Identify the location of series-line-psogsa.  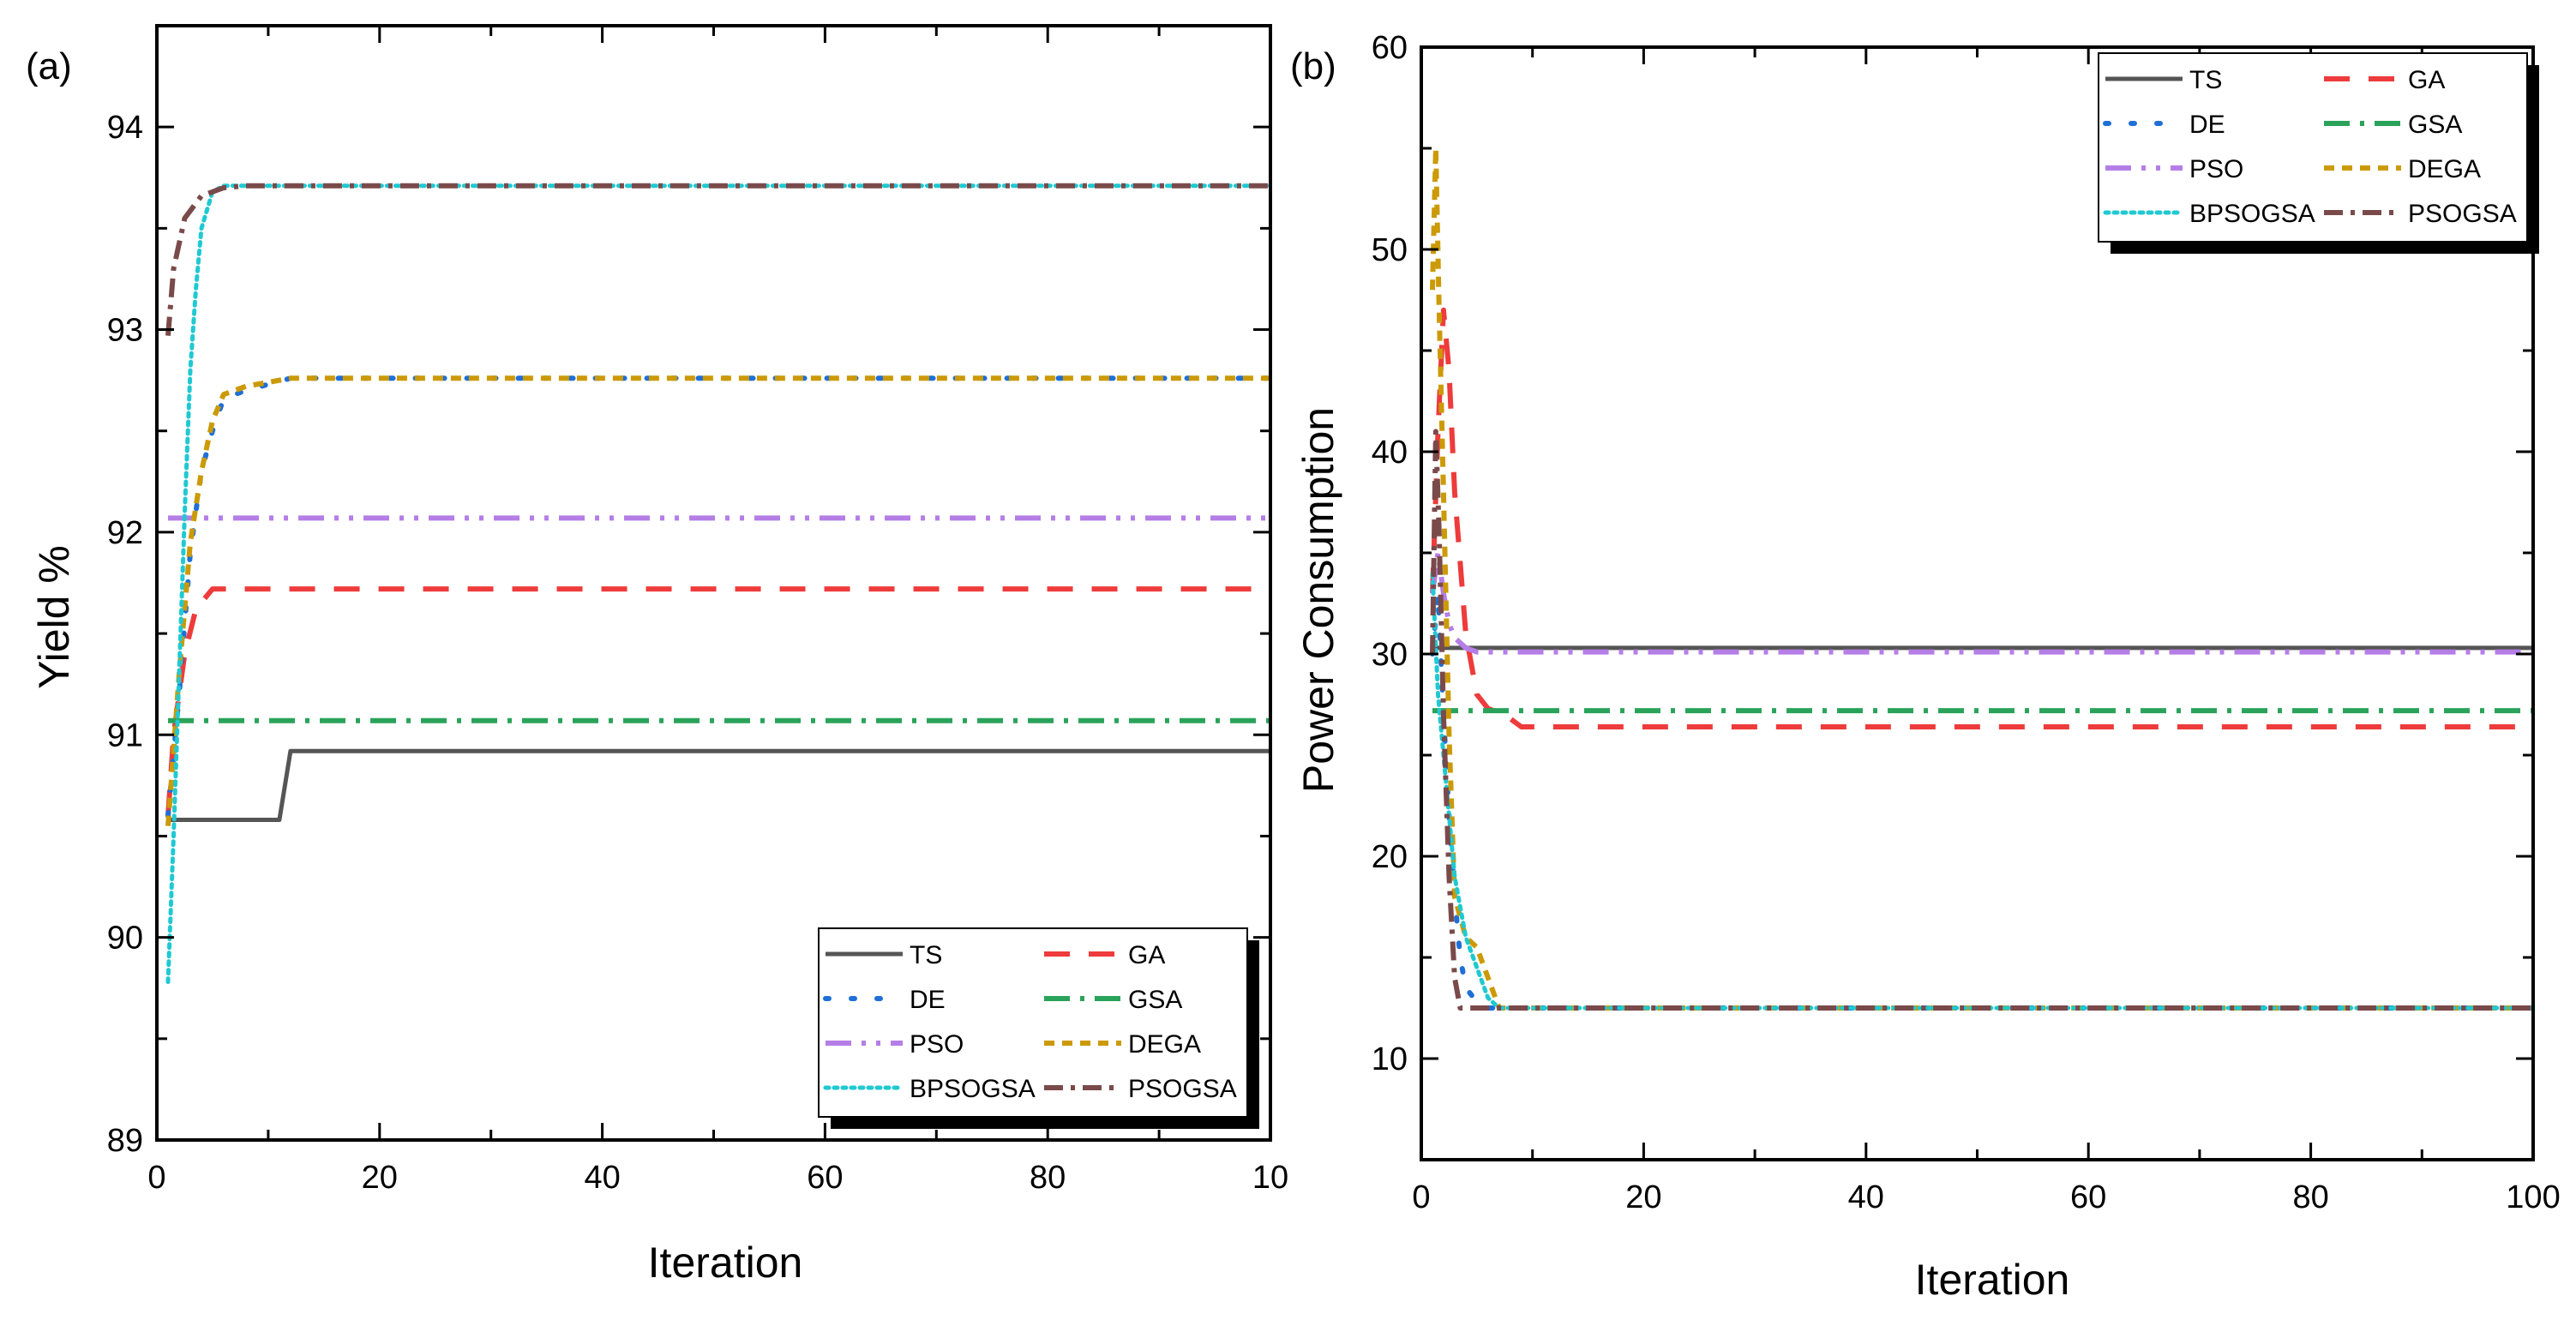
(717, 259).